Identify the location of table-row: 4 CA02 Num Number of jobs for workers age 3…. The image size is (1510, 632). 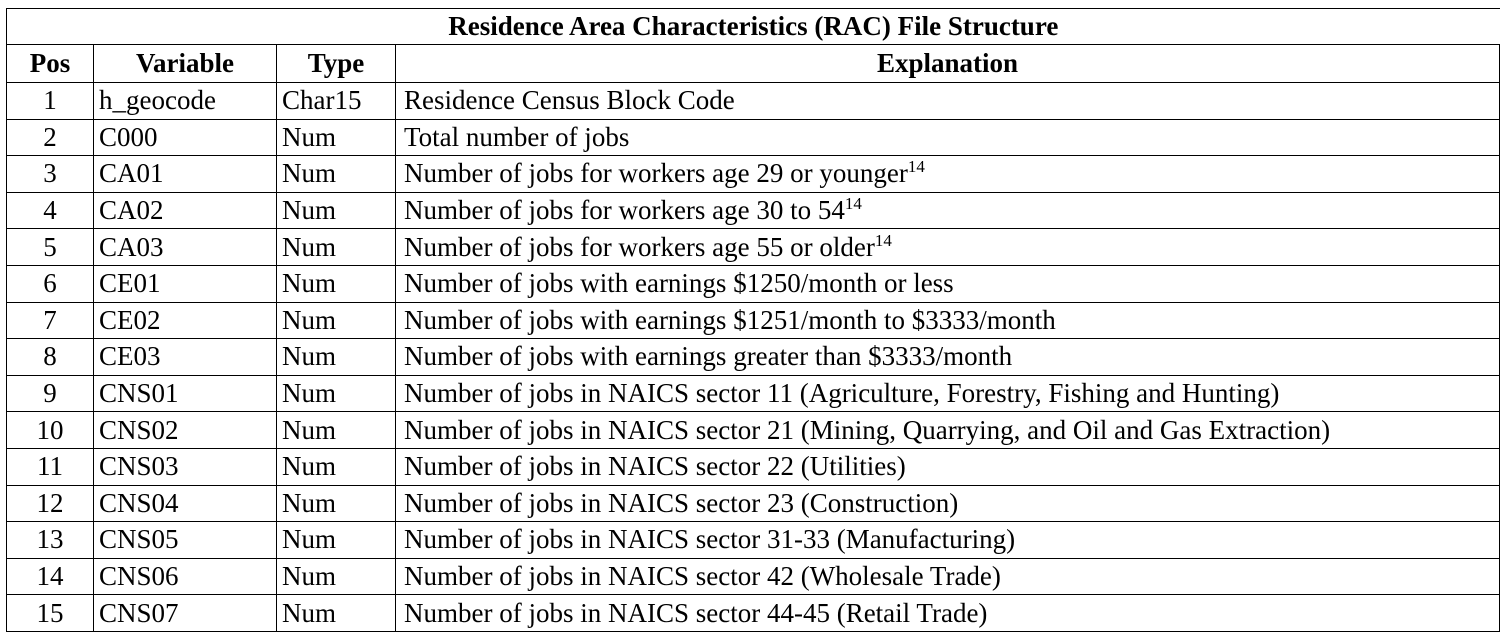
(753, 210).